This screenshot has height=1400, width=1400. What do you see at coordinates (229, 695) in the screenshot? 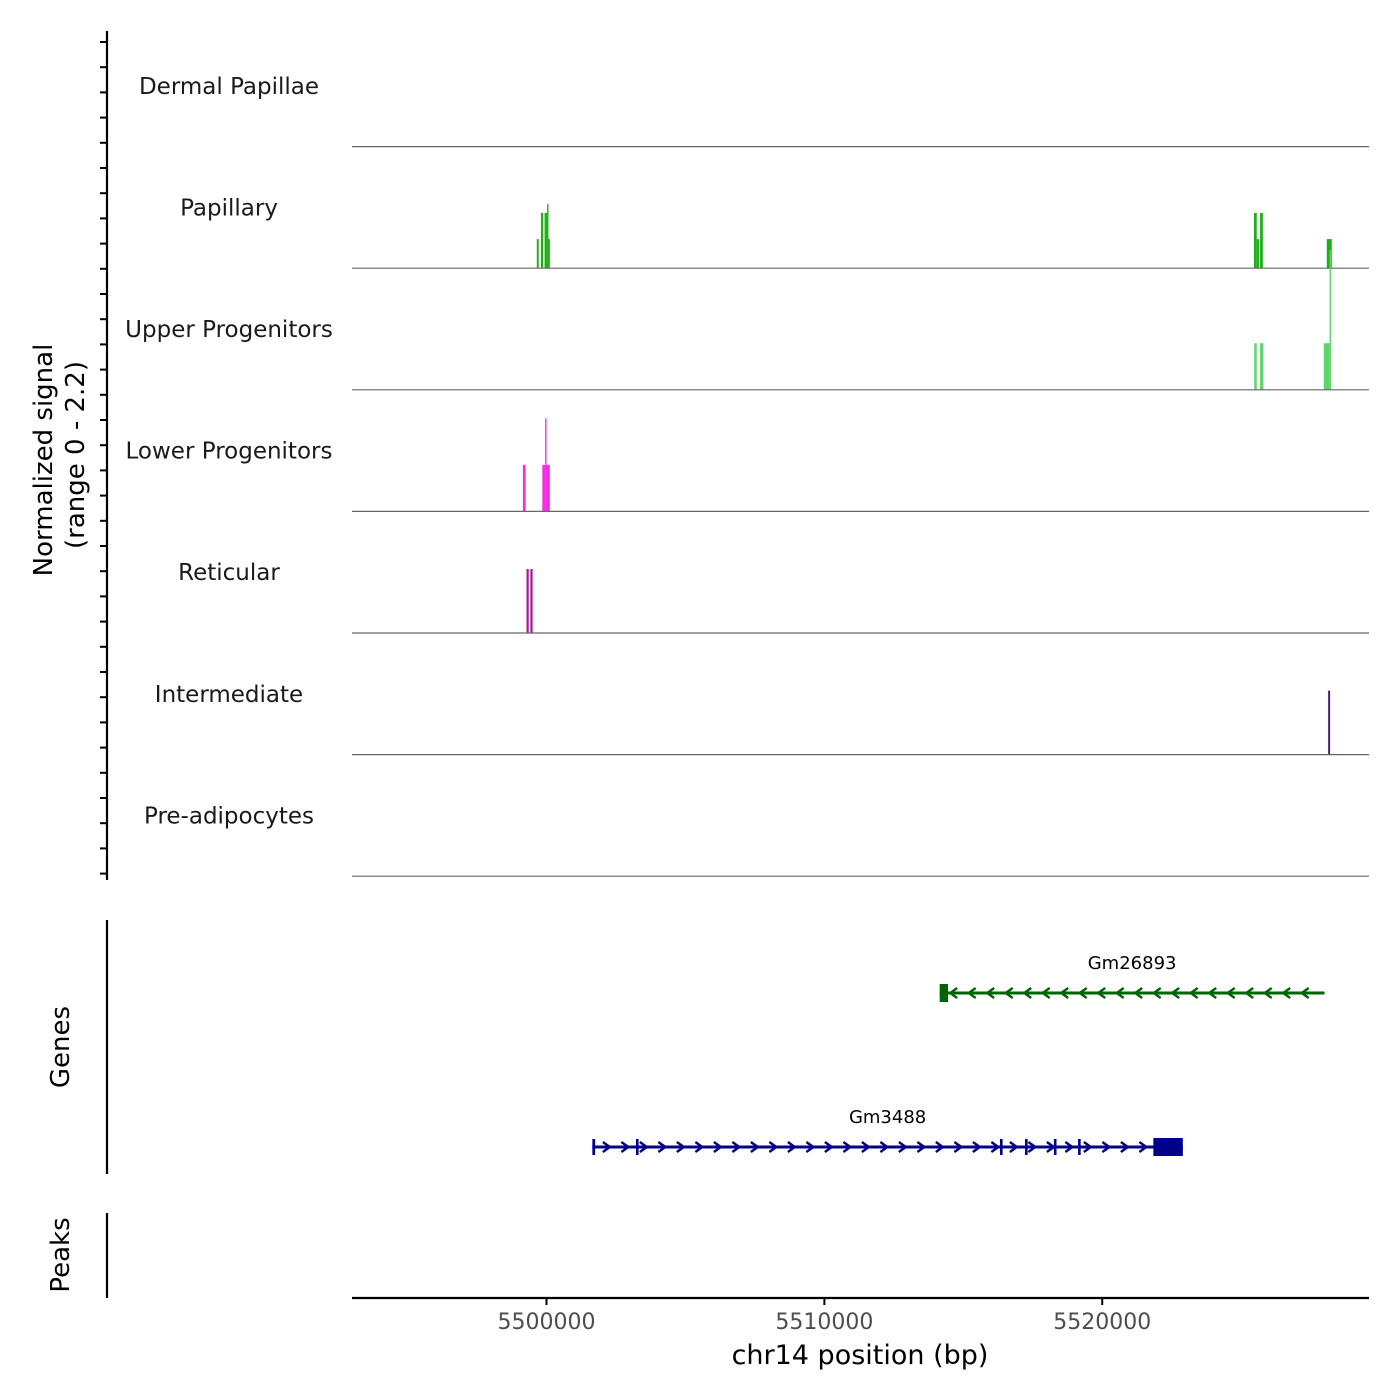
I see `track-label: Intermediate` at bounding box center [229, 695].